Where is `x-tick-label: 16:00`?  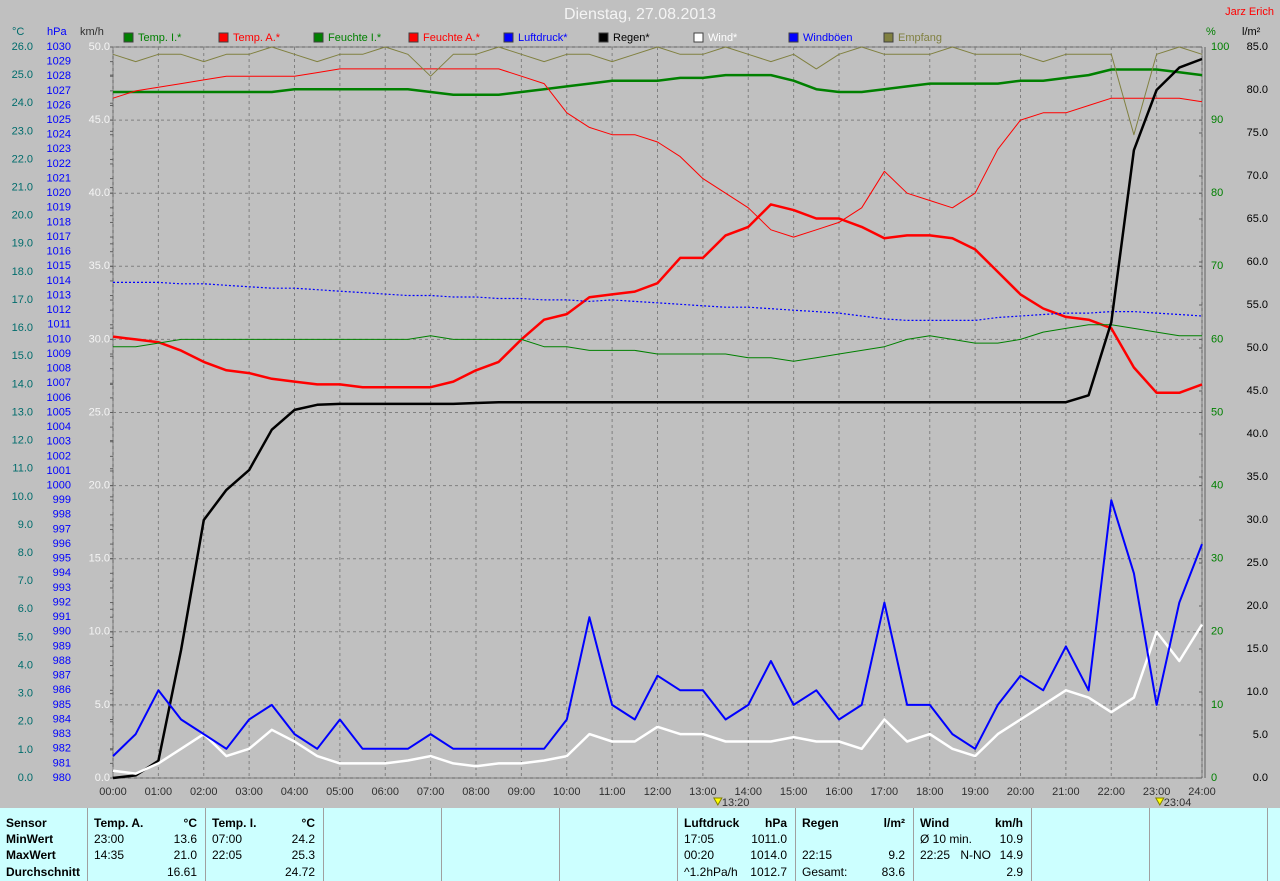
x-tick-label: 16:00 is located at coordinates (839, 792).